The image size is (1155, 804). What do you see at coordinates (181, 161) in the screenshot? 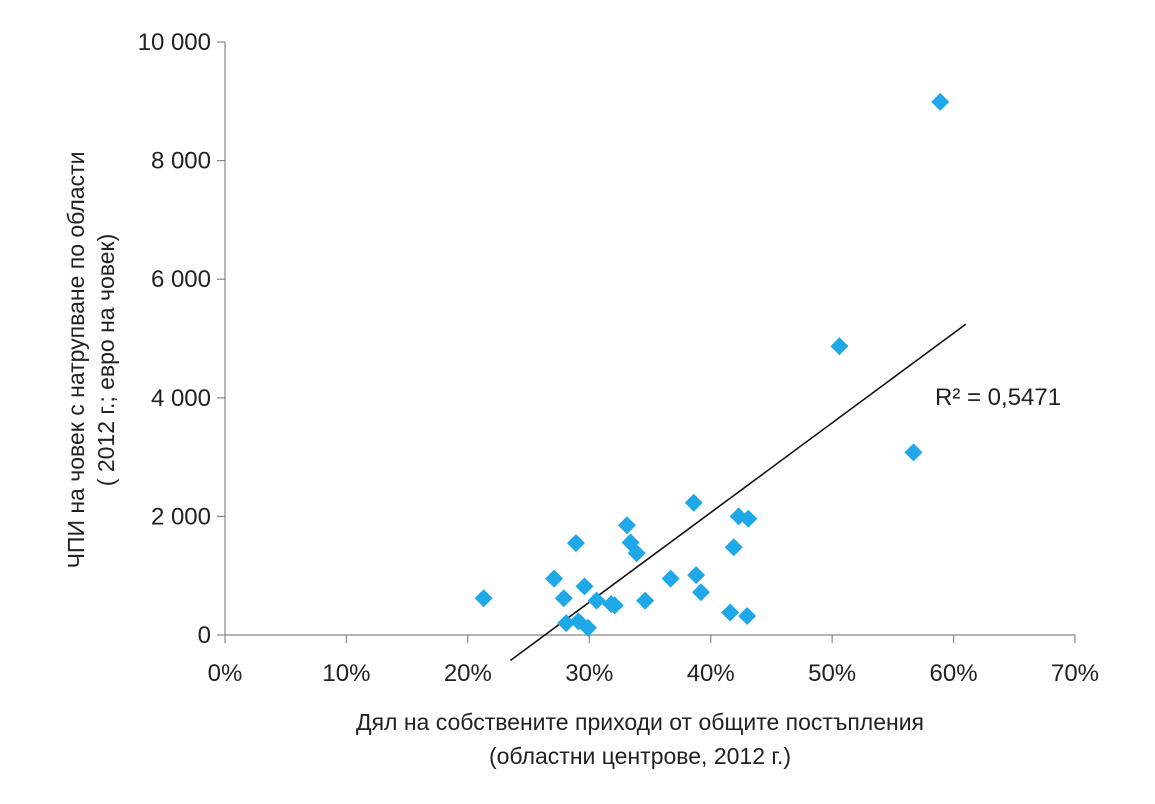
I see `y-tick-label: 8 000` at bounding box center [181, 161].